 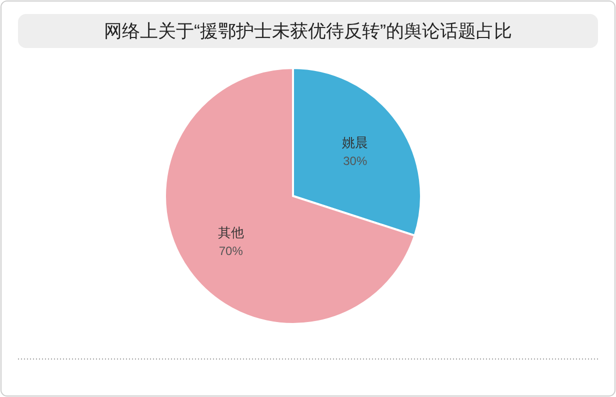 What do you see at coordinates (355, 142) in the screenshot?
I see `slice-label: 姚晨` at bounding box center [355, 142].